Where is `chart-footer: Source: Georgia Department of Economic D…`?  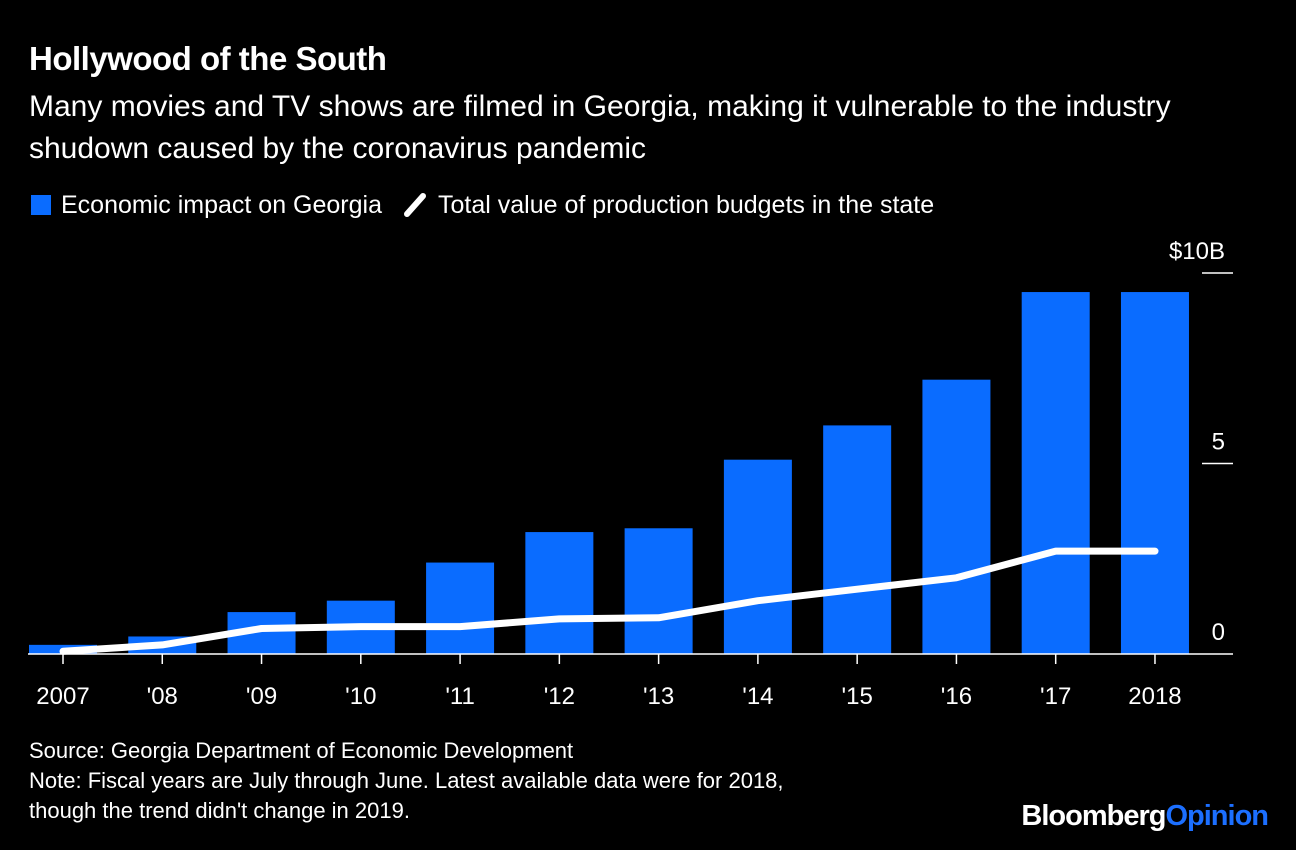
chart-footer: Source: Georgia Department of Economic D… is located at coordinates (406, 781).